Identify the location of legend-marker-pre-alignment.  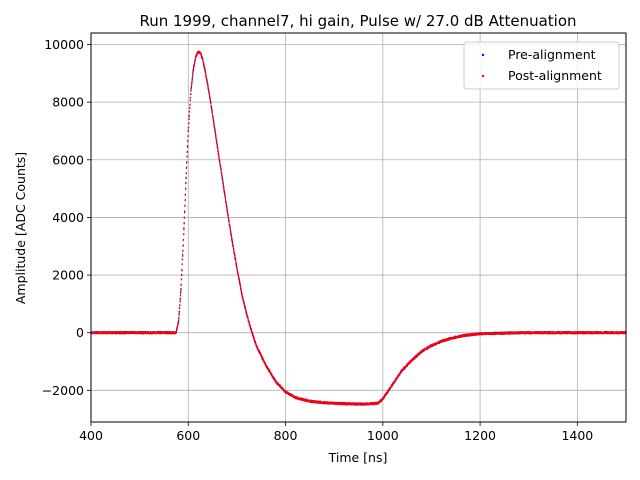
(483, 55).